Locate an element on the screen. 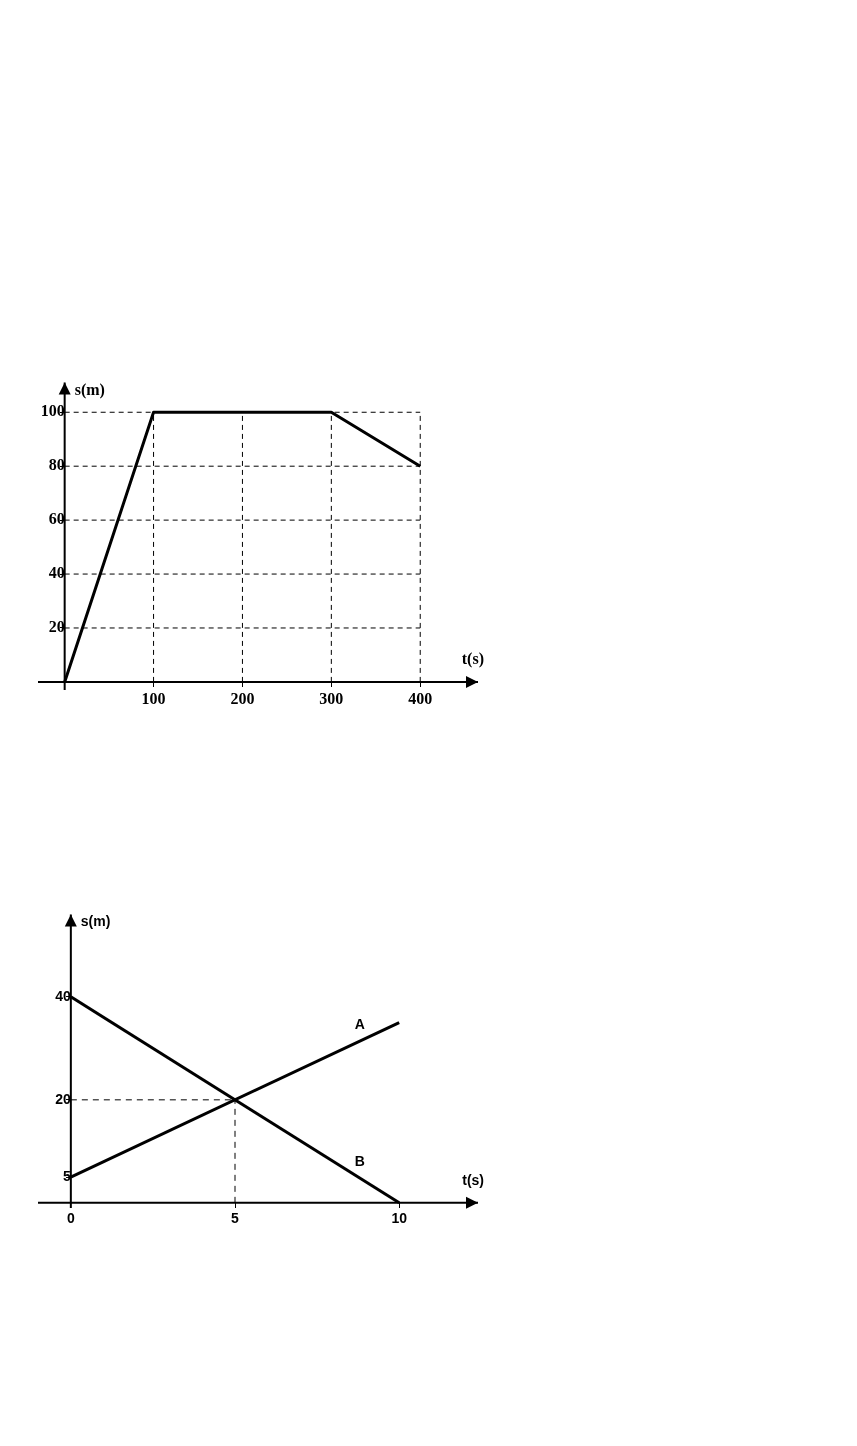 The image size is (857, 1446). x-tick-label: 300 is located at coordinates (331, 698).